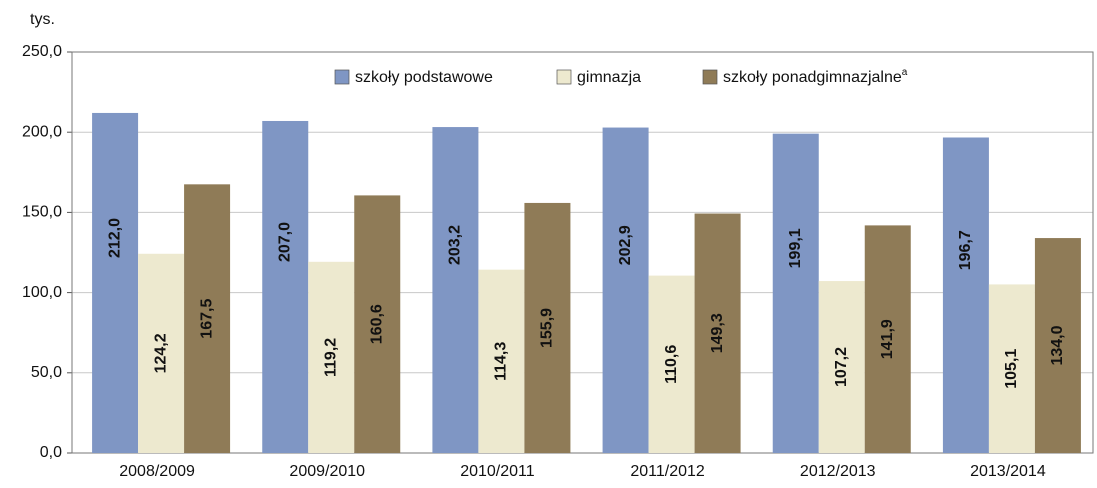  I want to click on legend-label: gimnazja, so click(609, 77).